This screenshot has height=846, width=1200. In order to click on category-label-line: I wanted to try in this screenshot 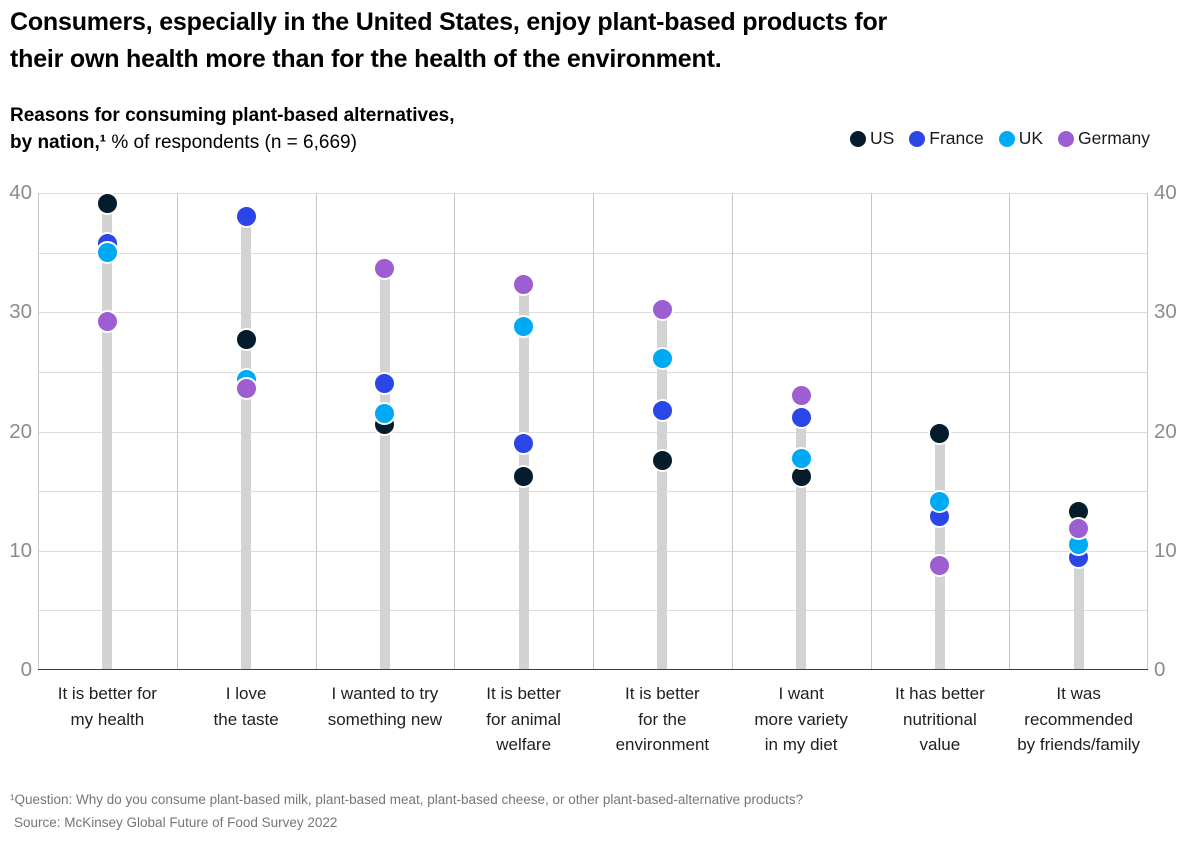, I will do `click(385, 693)`.